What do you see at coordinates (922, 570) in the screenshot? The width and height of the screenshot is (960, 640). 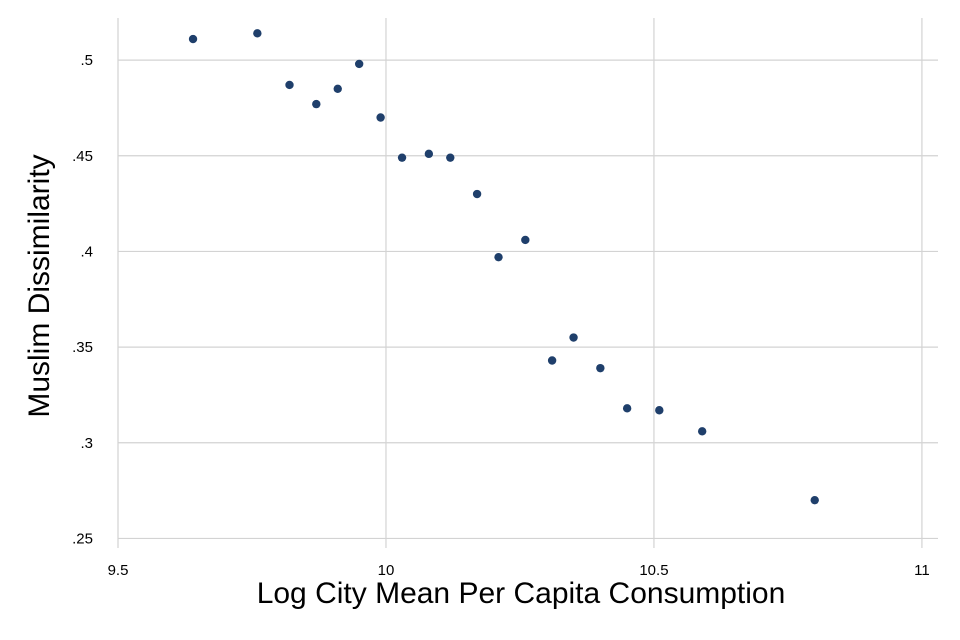 I see `x-tick-label: 11` at bounding box center [922, 570].